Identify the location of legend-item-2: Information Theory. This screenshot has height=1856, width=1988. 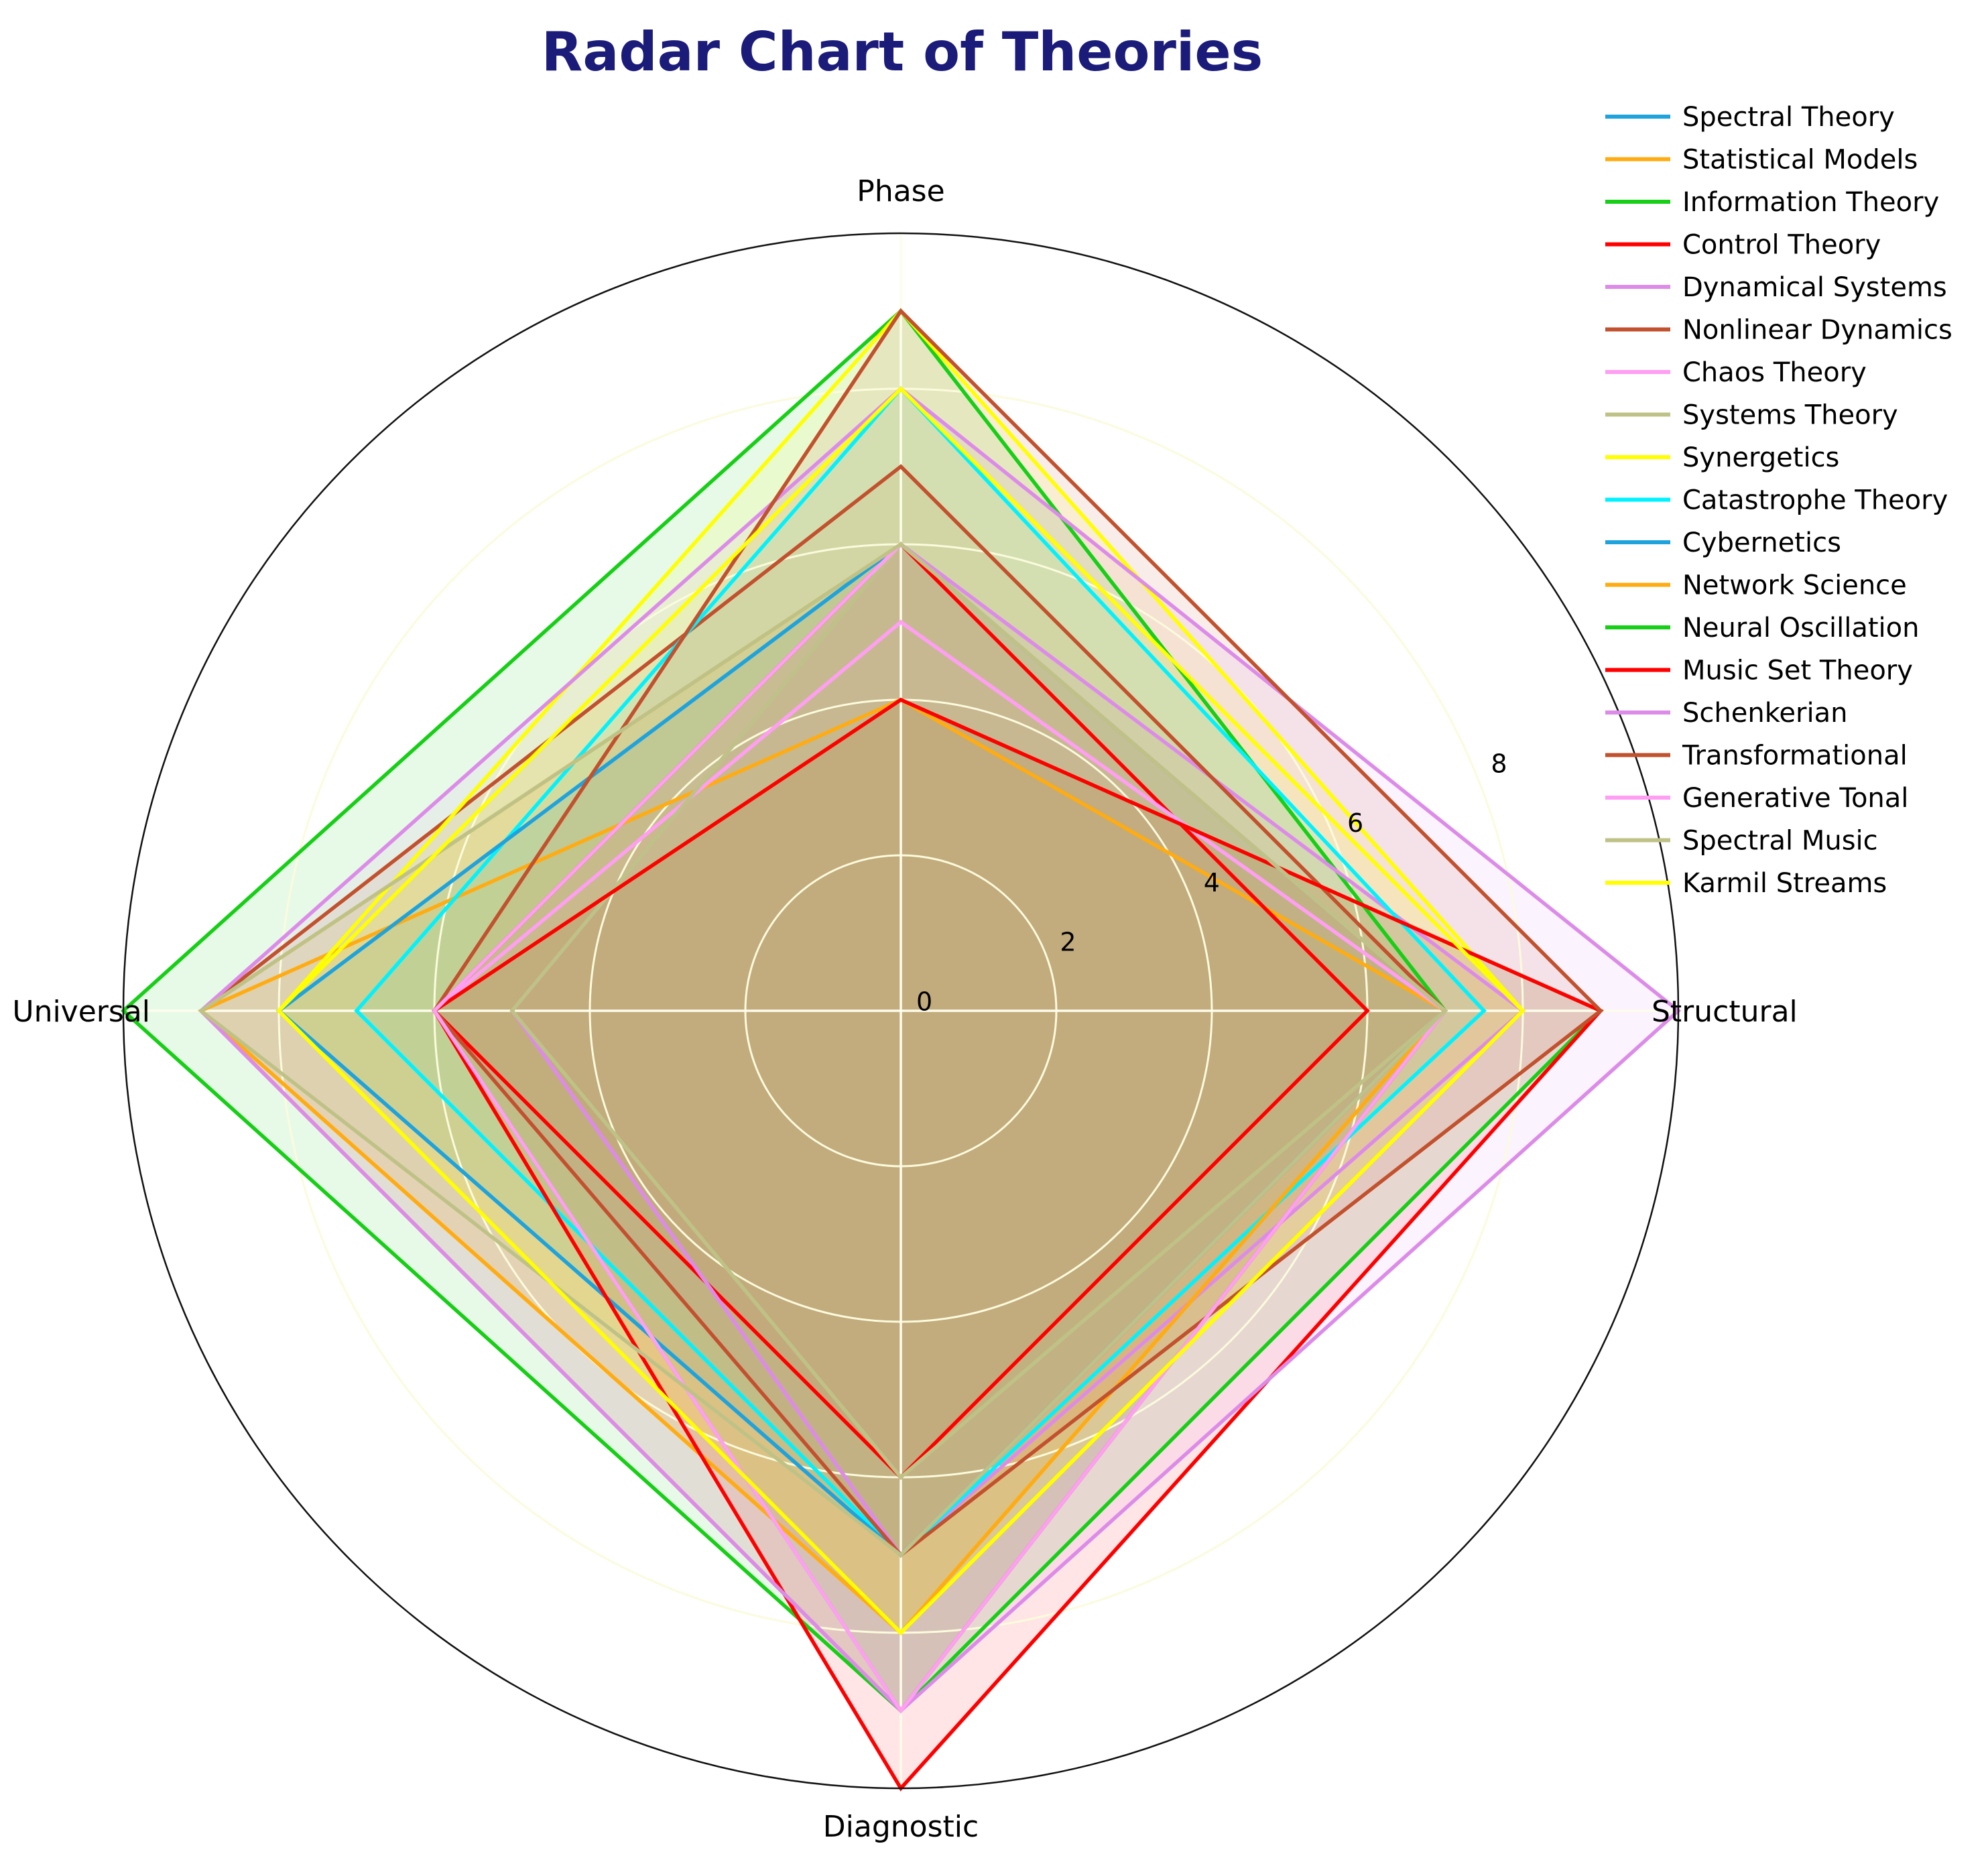
(1772, 202).